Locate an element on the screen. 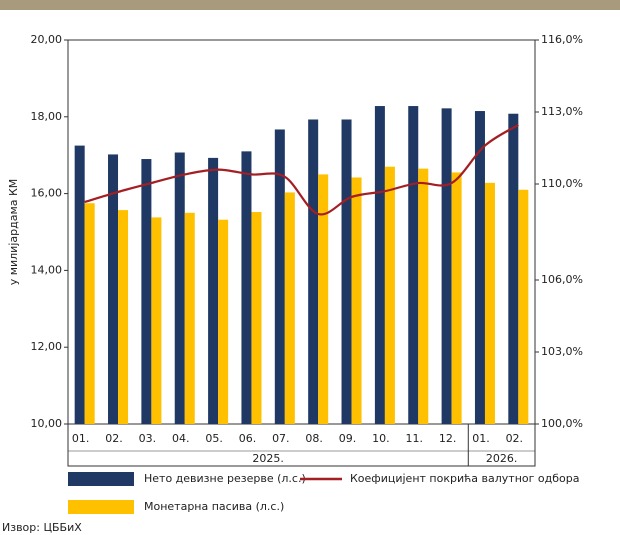 Image resolution: width=620 pixels, height=535 pixels. y2-tick-label: 116,0% is located at coordinates (562, 39).